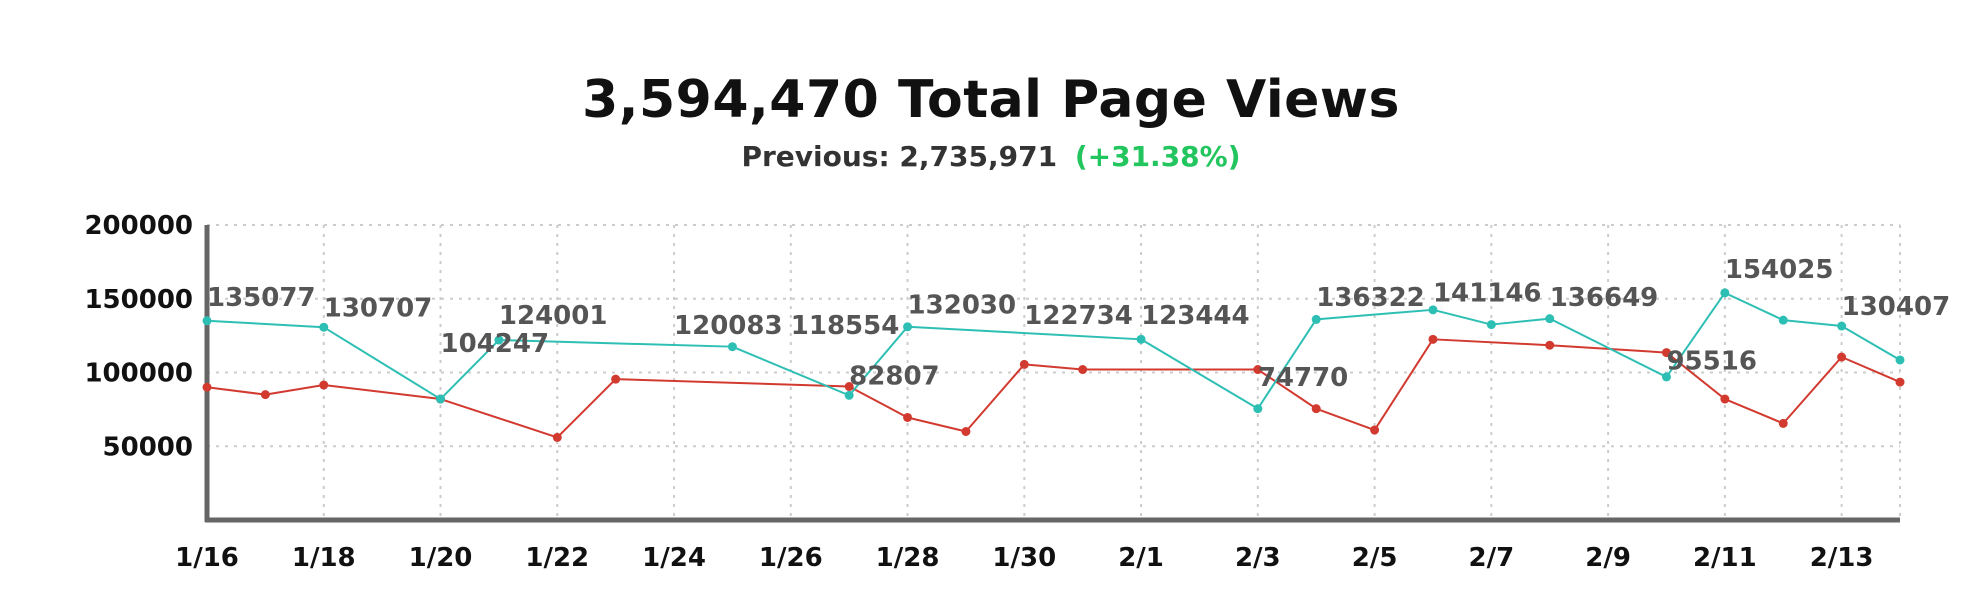  What do you see at coordinates (1078, 316) in the screenshot?
I see `data-label: 122734` at bounding box center [1078, 316].